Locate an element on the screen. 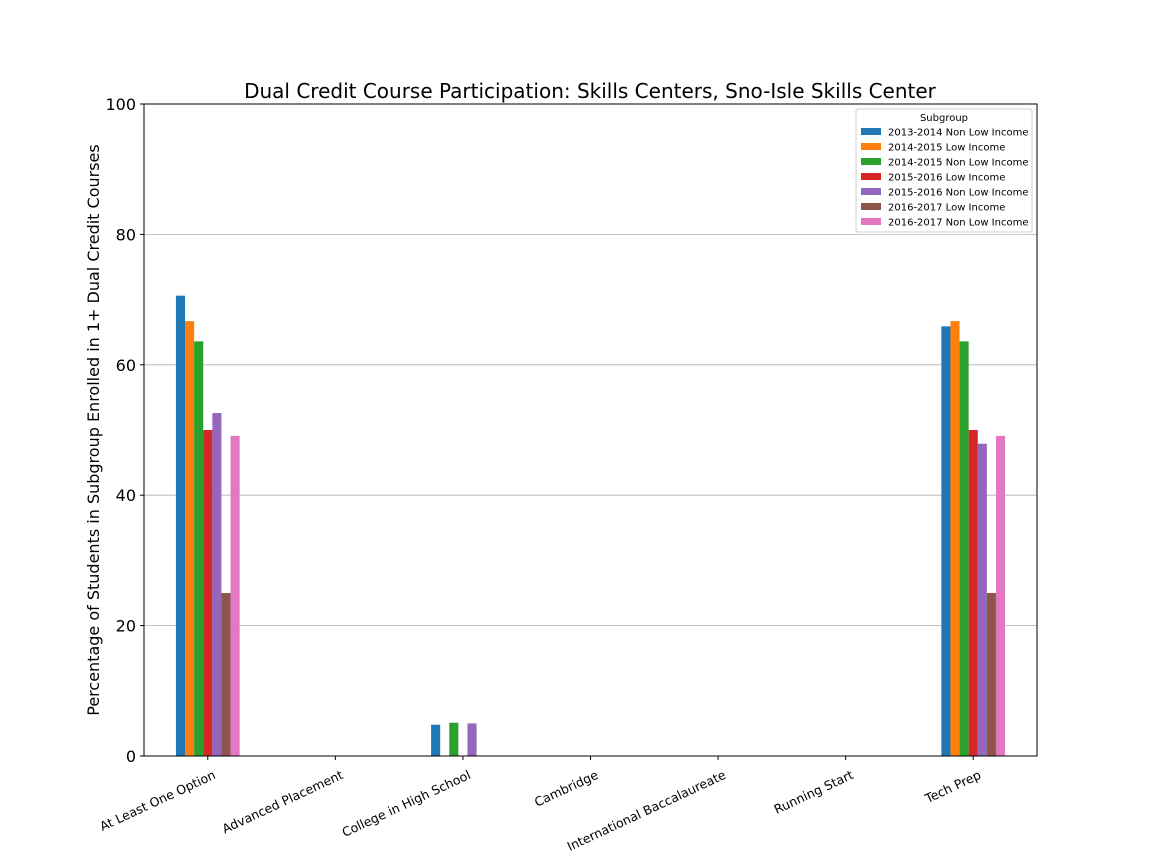 Image resolution: width=1152 pixels, height=864 pixels. legend-label: 2014-2015 Low Income is located at coordinates (946, 148).